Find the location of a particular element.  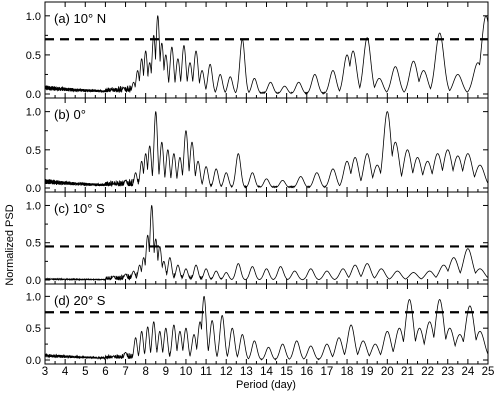

x-axis-label: Period (day) is located at coordinates (266, 385).